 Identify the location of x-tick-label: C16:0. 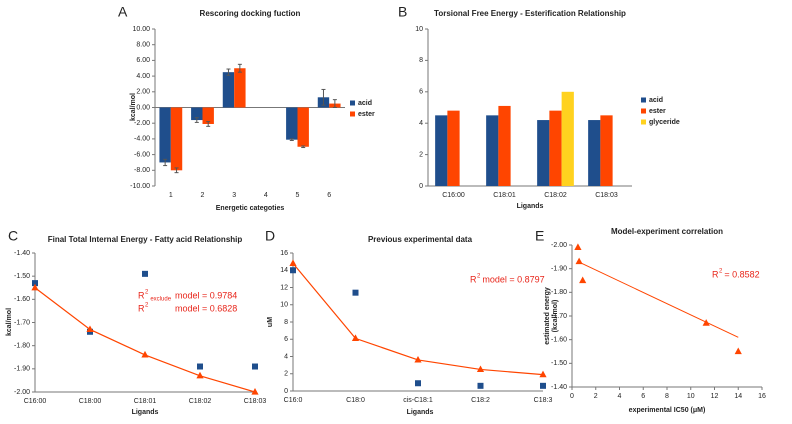
(293, 400).